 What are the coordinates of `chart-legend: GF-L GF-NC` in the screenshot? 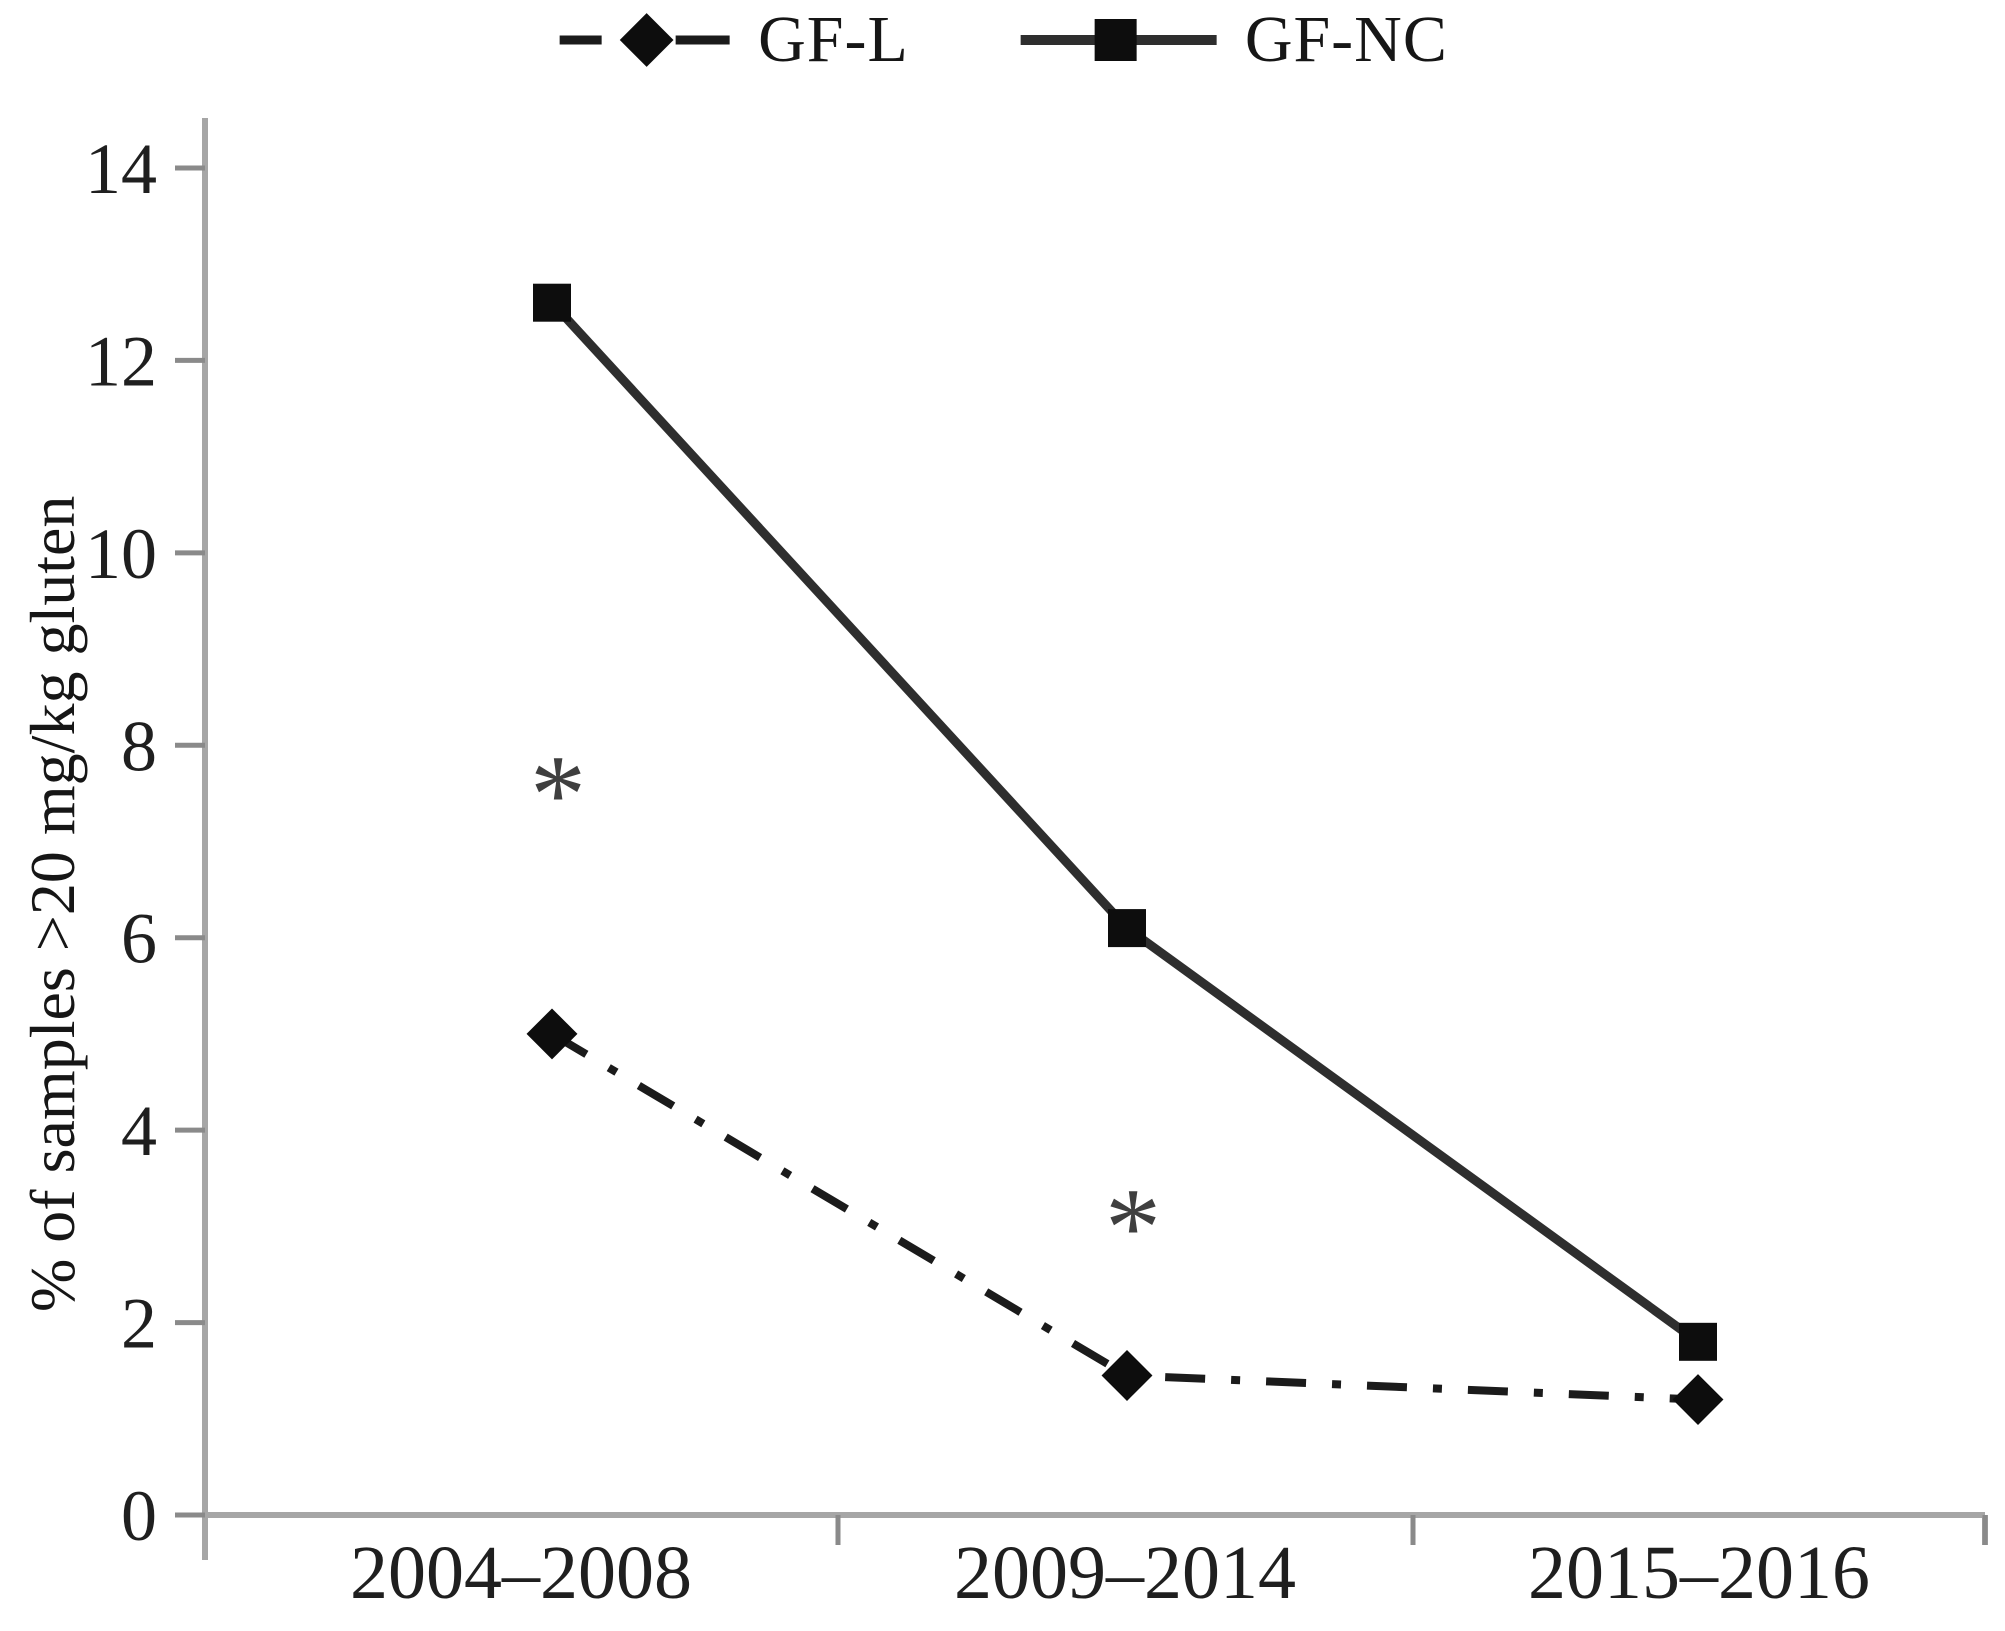 It's located at (1002, 40).